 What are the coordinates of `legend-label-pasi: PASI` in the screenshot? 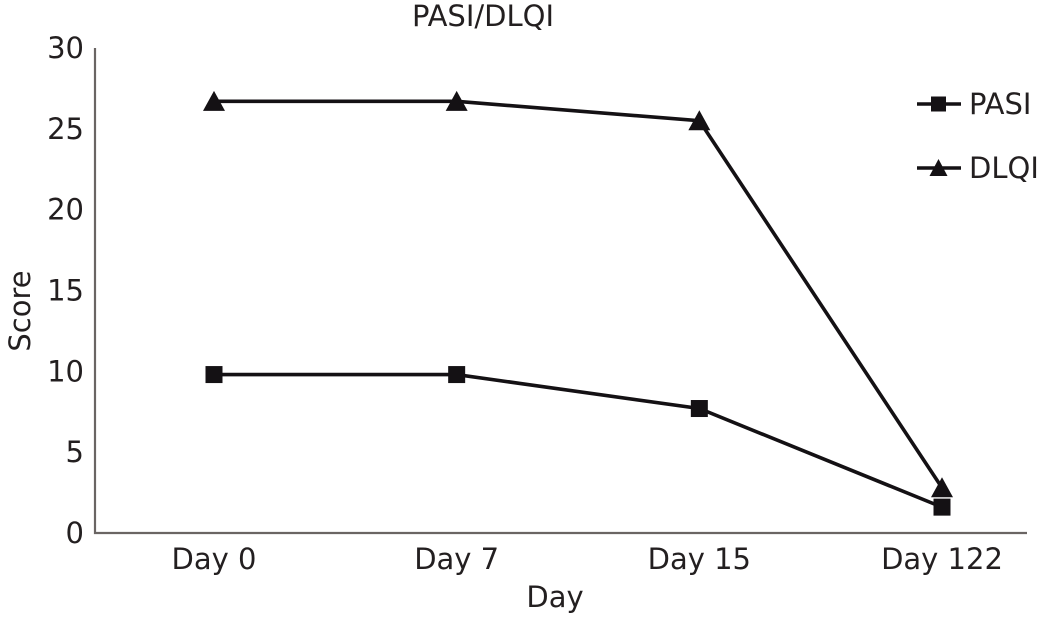 It's located at (1000, 104).